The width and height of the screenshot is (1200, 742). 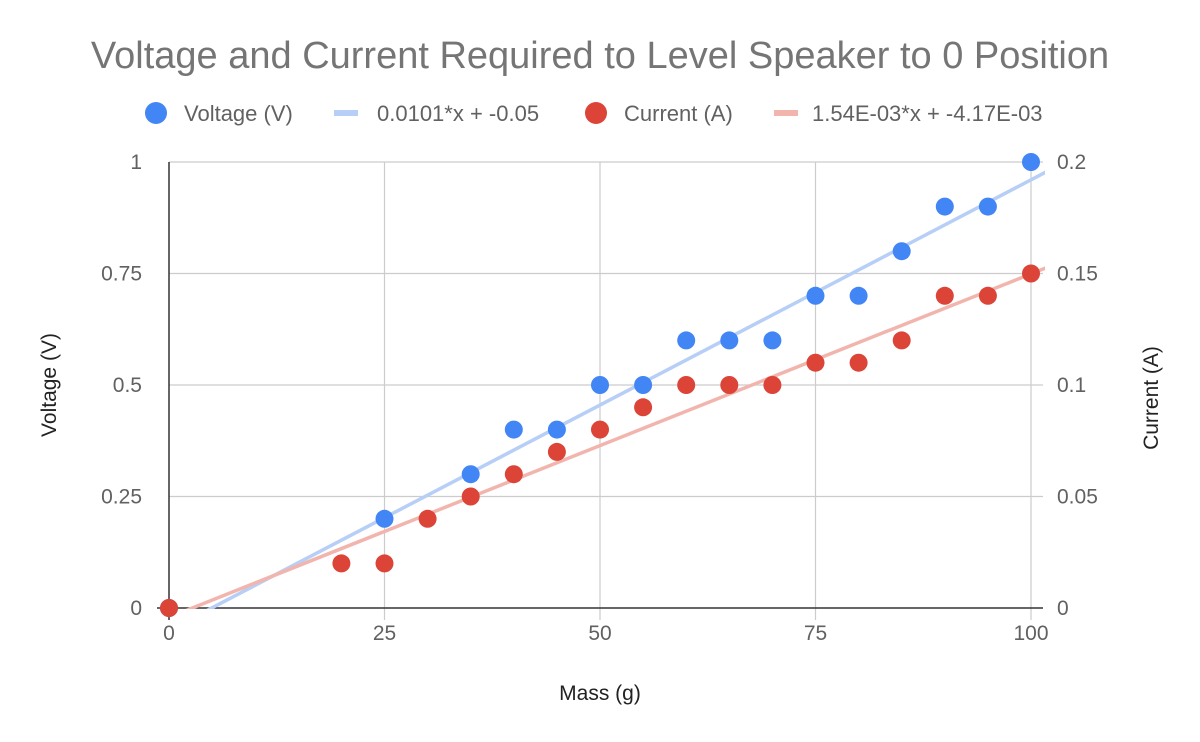 I want to click on y2-tick-label: 0.05, so click(x=1077, y=497).